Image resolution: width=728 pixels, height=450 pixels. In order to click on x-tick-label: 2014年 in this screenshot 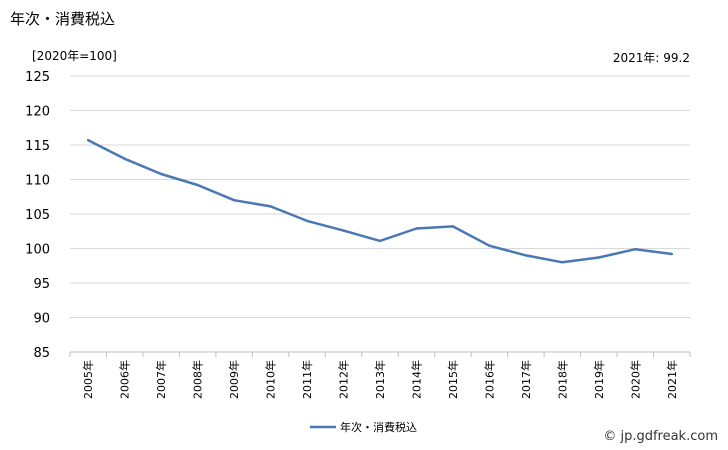, I will do `click(416, 379)`.